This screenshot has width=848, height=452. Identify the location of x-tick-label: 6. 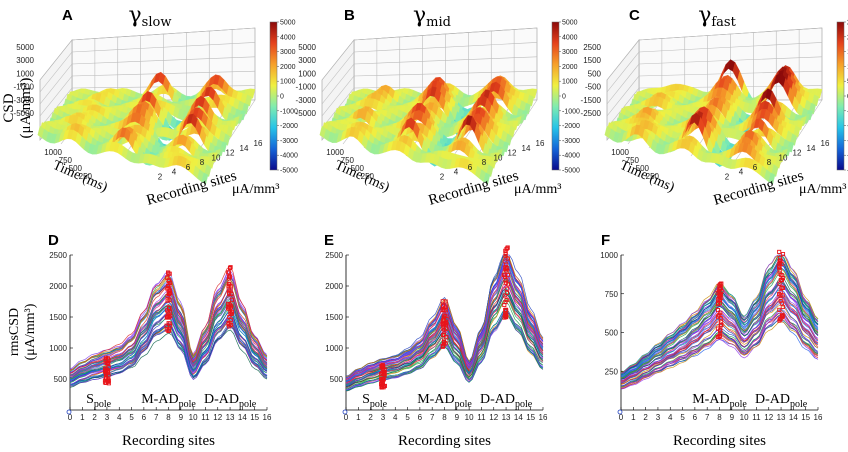
(420, 417).